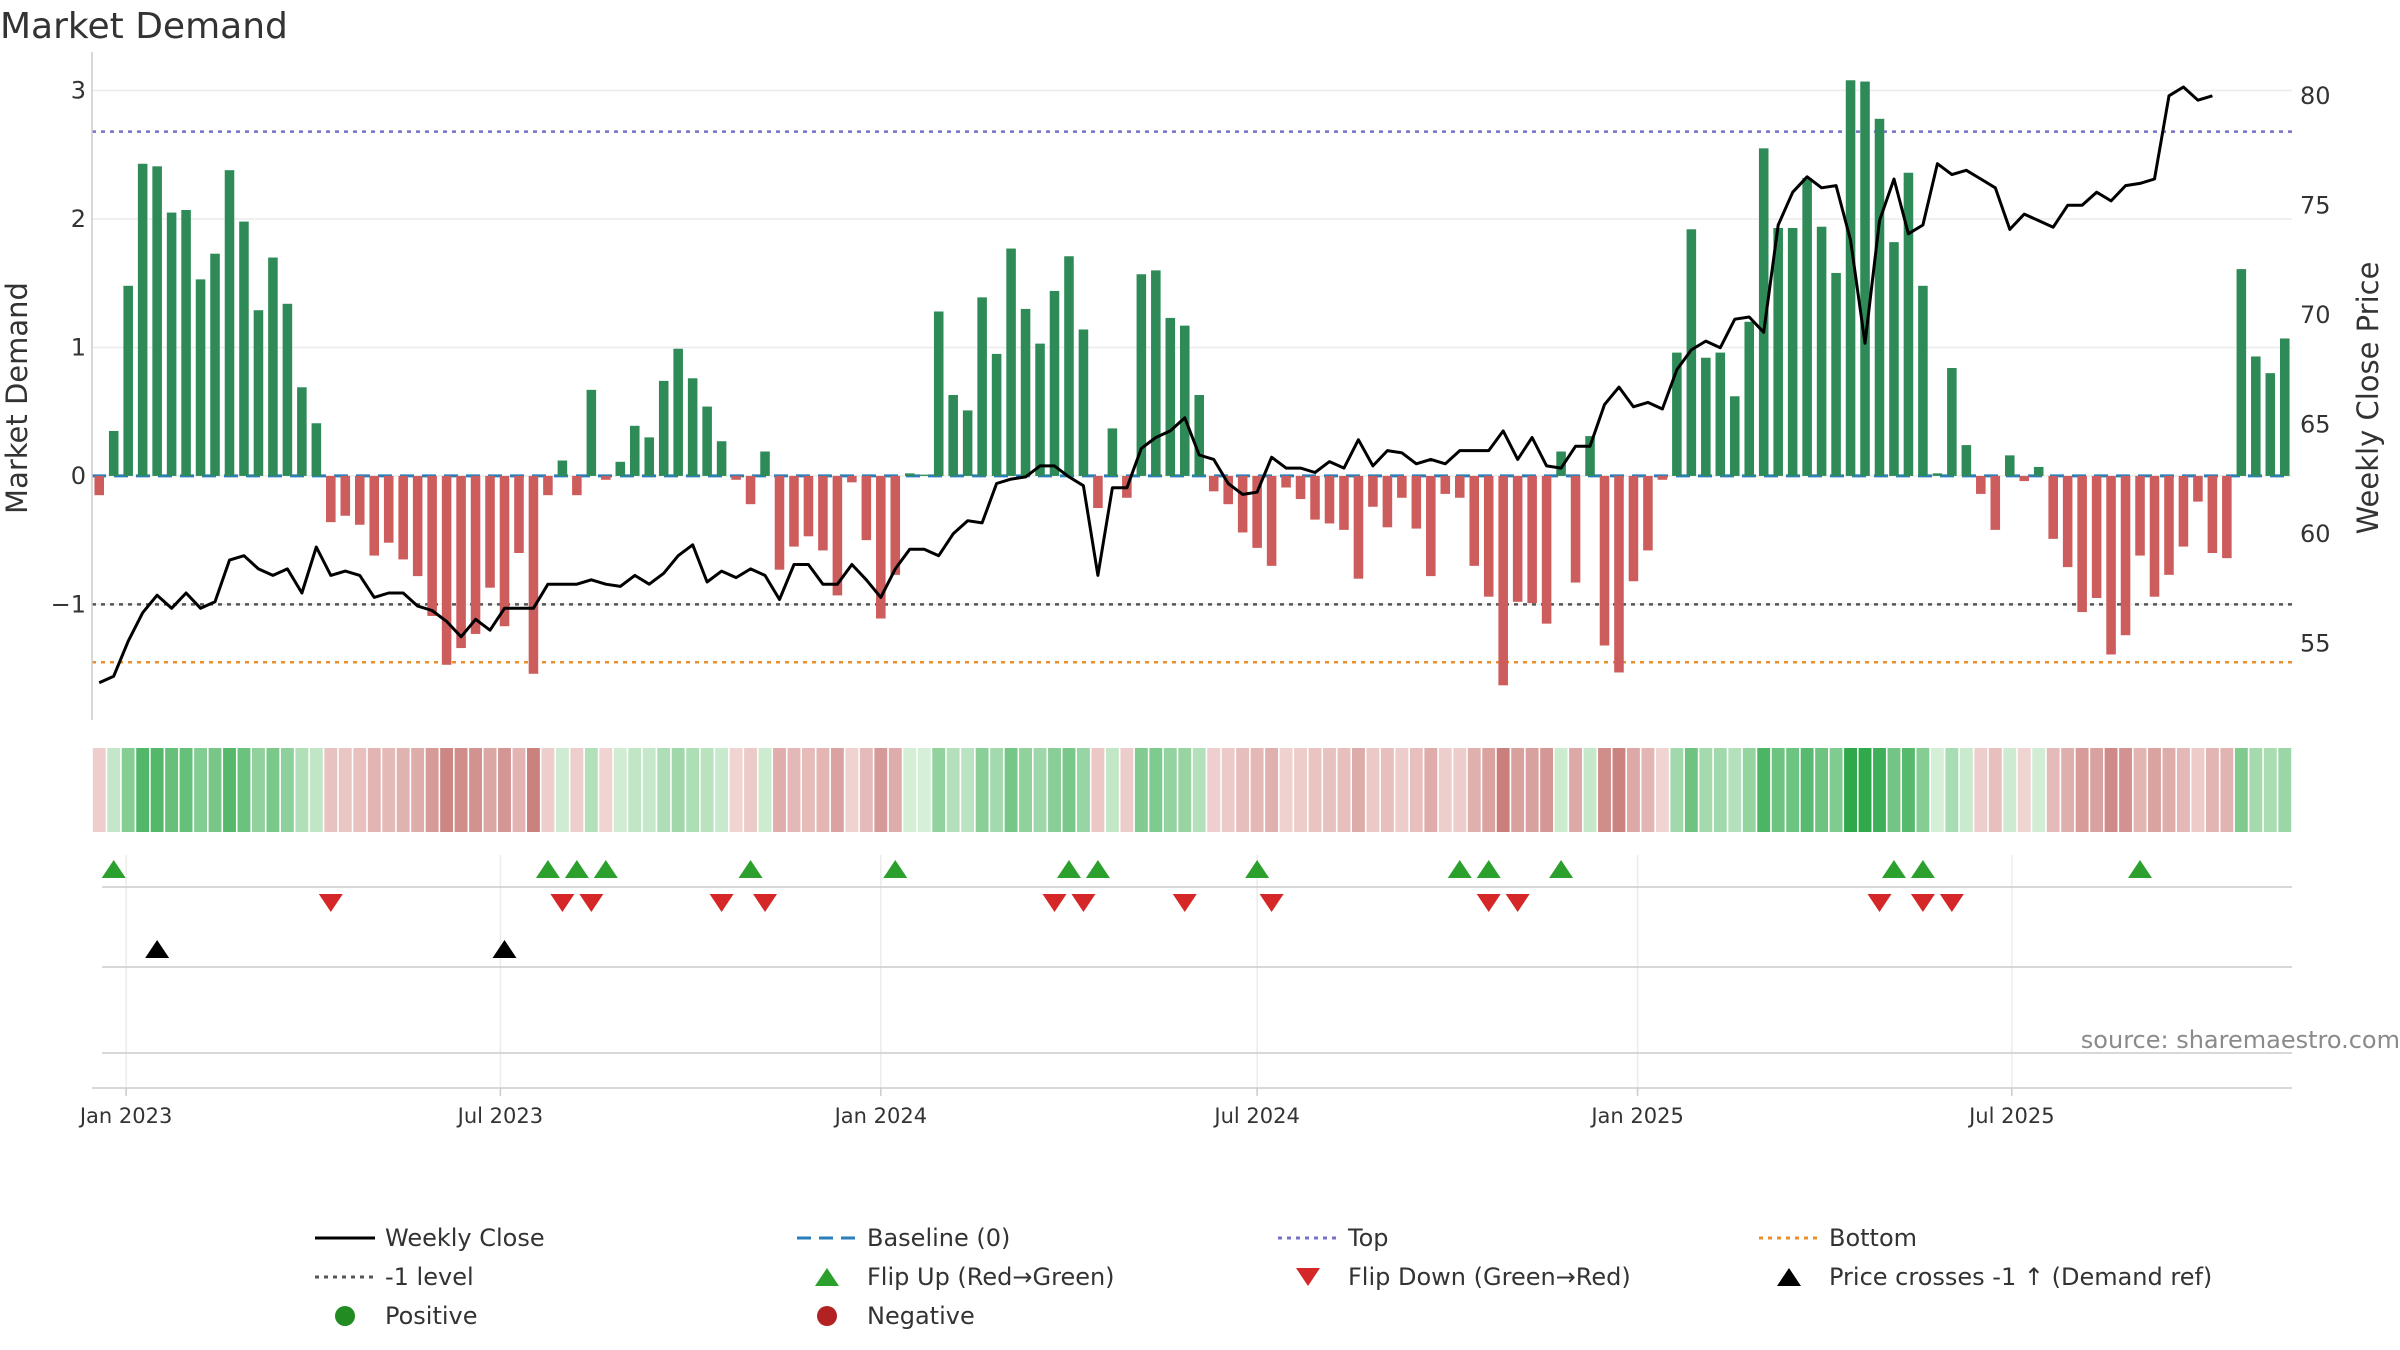  Describe the element at coordinates (1636, 1116) in the screenshot. I see `x-tick-label: Jan 2025` at that location.